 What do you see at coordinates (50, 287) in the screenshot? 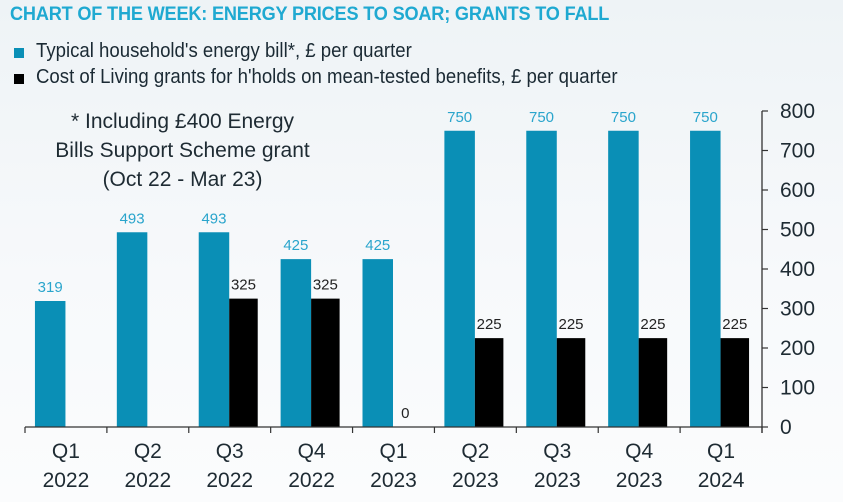
I see `energy-bill-value-label: 319` at bounding box center [50, 287].